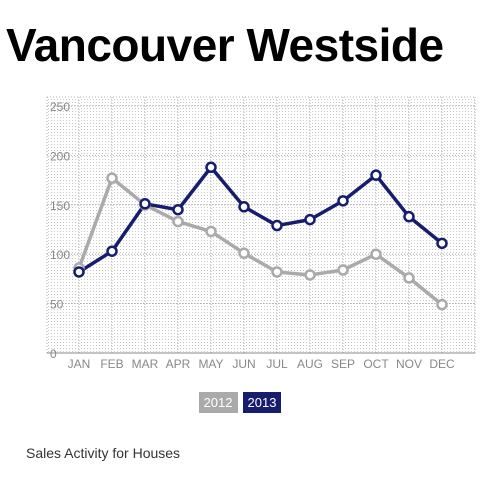  I want to click on point-2013-MAR, so click(145, 204).